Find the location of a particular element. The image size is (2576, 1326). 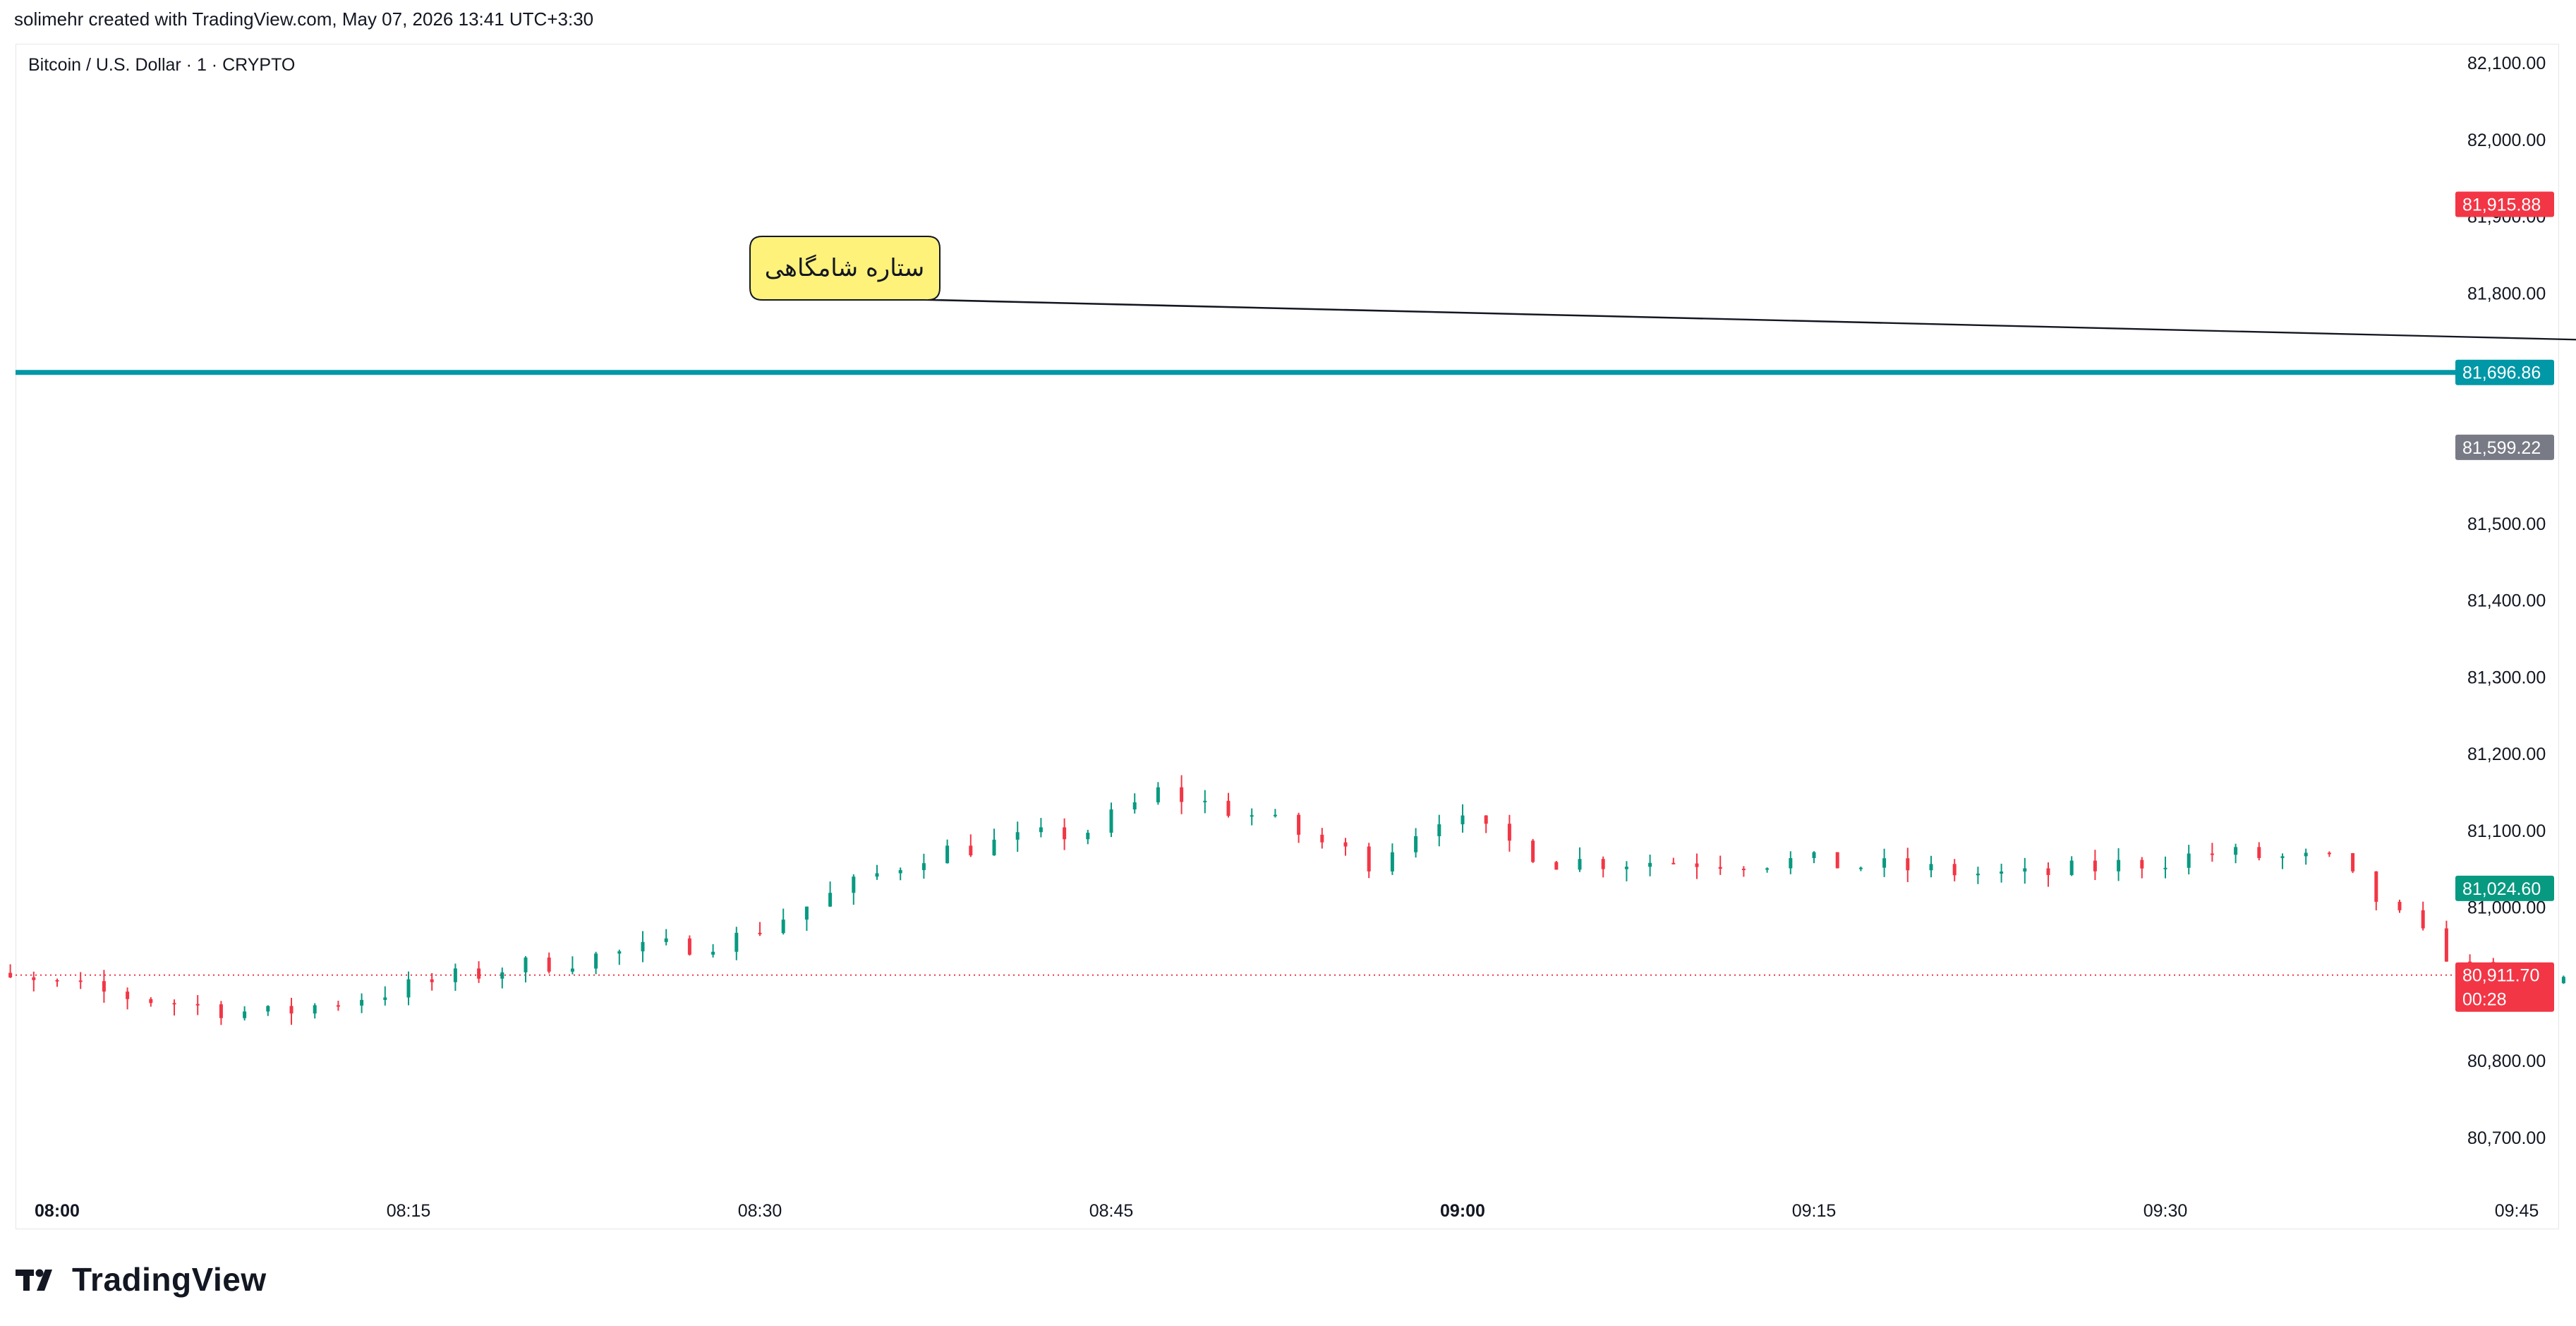

price-tick-label: 80,700.00 is located at coordinates (2507, 1138).